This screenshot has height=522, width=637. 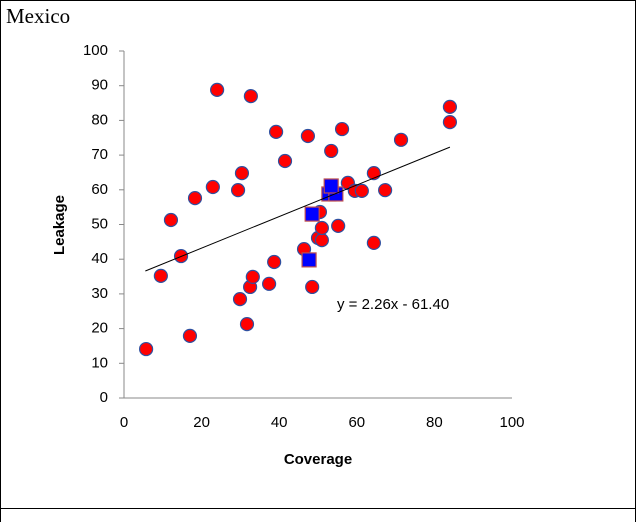 I want to click on x-tick-label: 20, so click(x=201, y=422).